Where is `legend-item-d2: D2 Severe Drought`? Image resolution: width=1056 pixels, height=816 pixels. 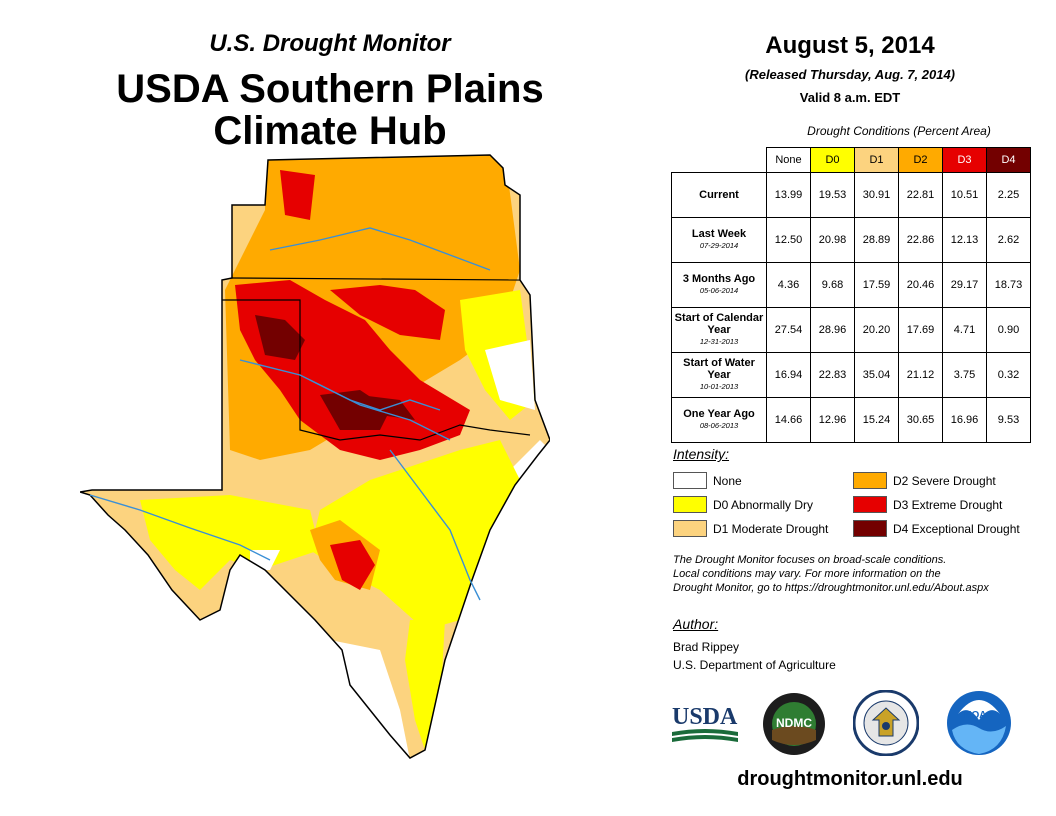 legend-item-d2: D2 Severe Drought is located at coordinates (924, 480).